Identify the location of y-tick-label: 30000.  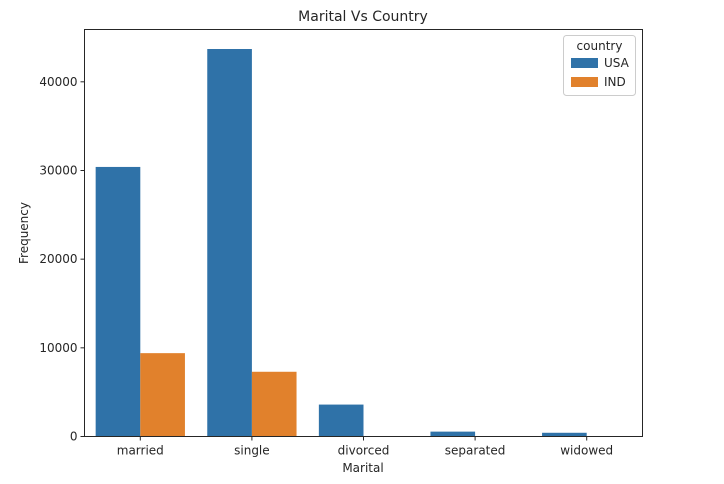
(58, 170).